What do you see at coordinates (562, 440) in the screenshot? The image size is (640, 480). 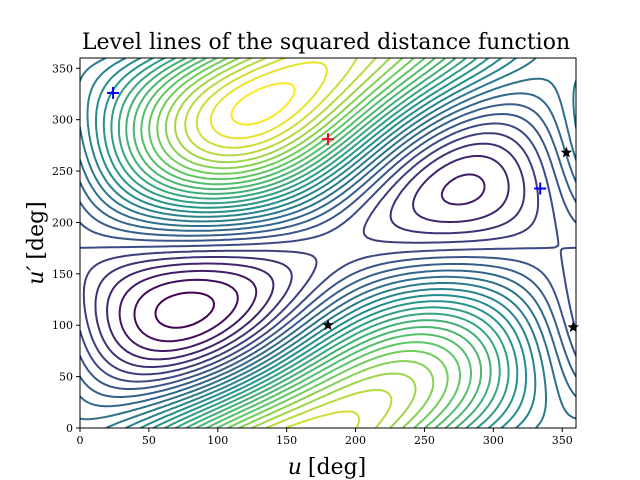 I see `x-tick-label: 350` at bounding box center [562, 440].